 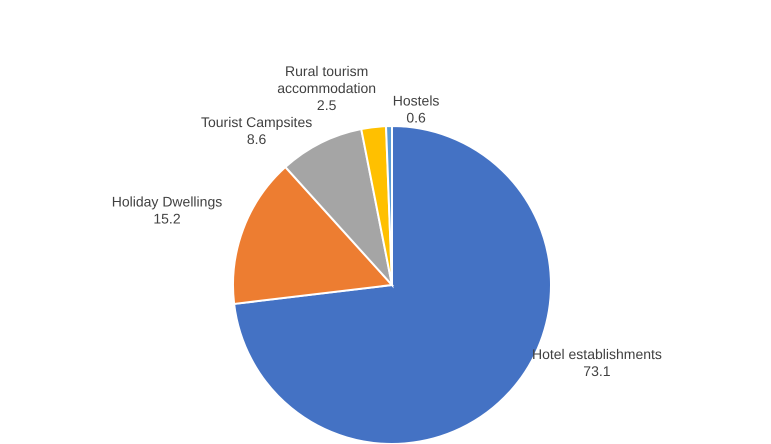 I want to click on data-label: 8.6, so click(x=256, y=138).